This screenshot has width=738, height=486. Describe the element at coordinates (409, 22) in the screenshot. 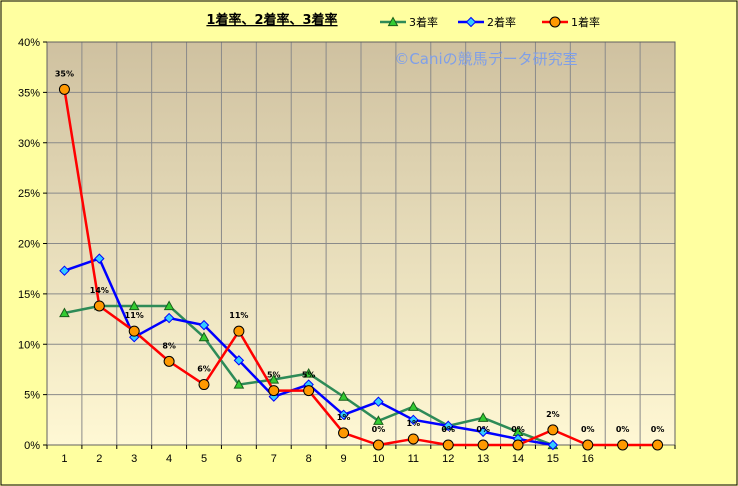

I see `legend-item: 3着率` at that location.